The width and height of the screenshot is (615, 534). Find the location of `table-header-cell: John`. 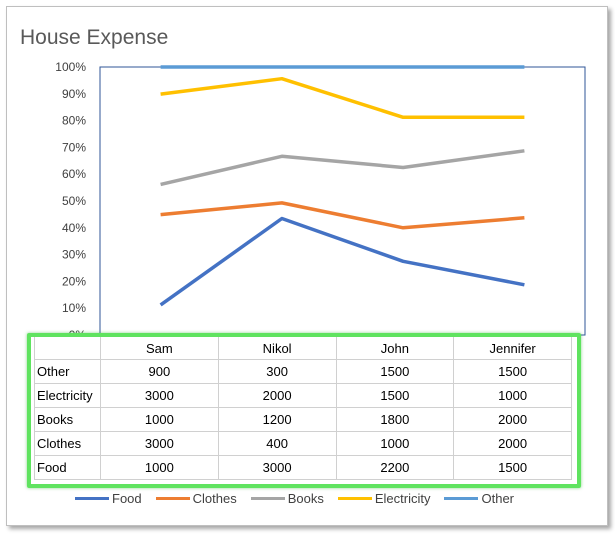

table-header-cell: John is located at coordinates (395, 348).